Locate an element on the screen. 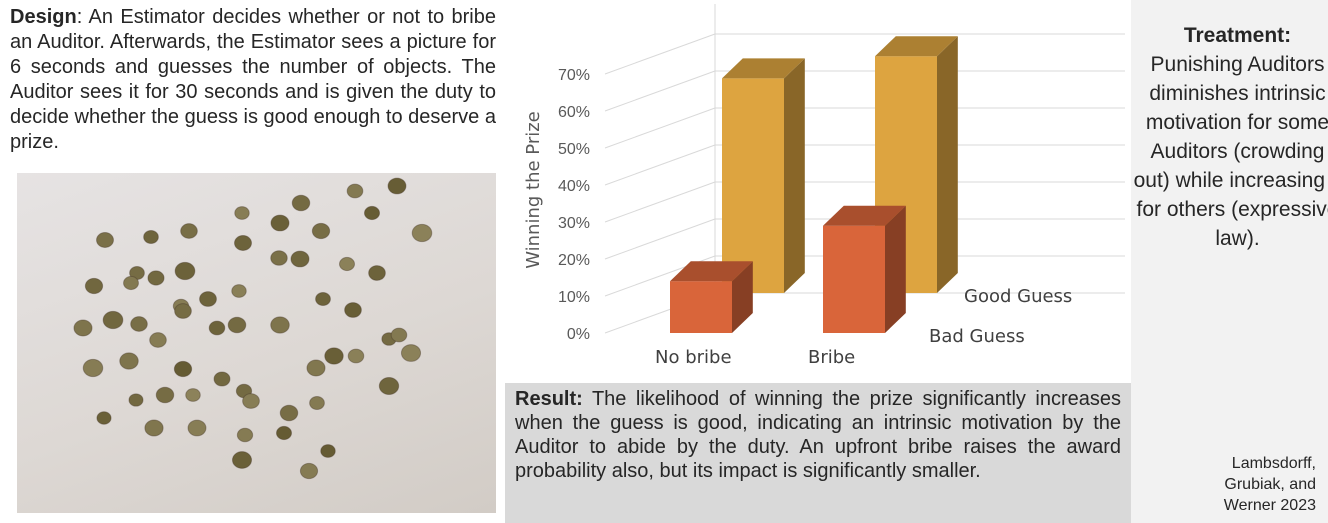 The height and width of the screenshot is (523, 1328). y-tick-label: 0% is located at coordinates (578, 334).